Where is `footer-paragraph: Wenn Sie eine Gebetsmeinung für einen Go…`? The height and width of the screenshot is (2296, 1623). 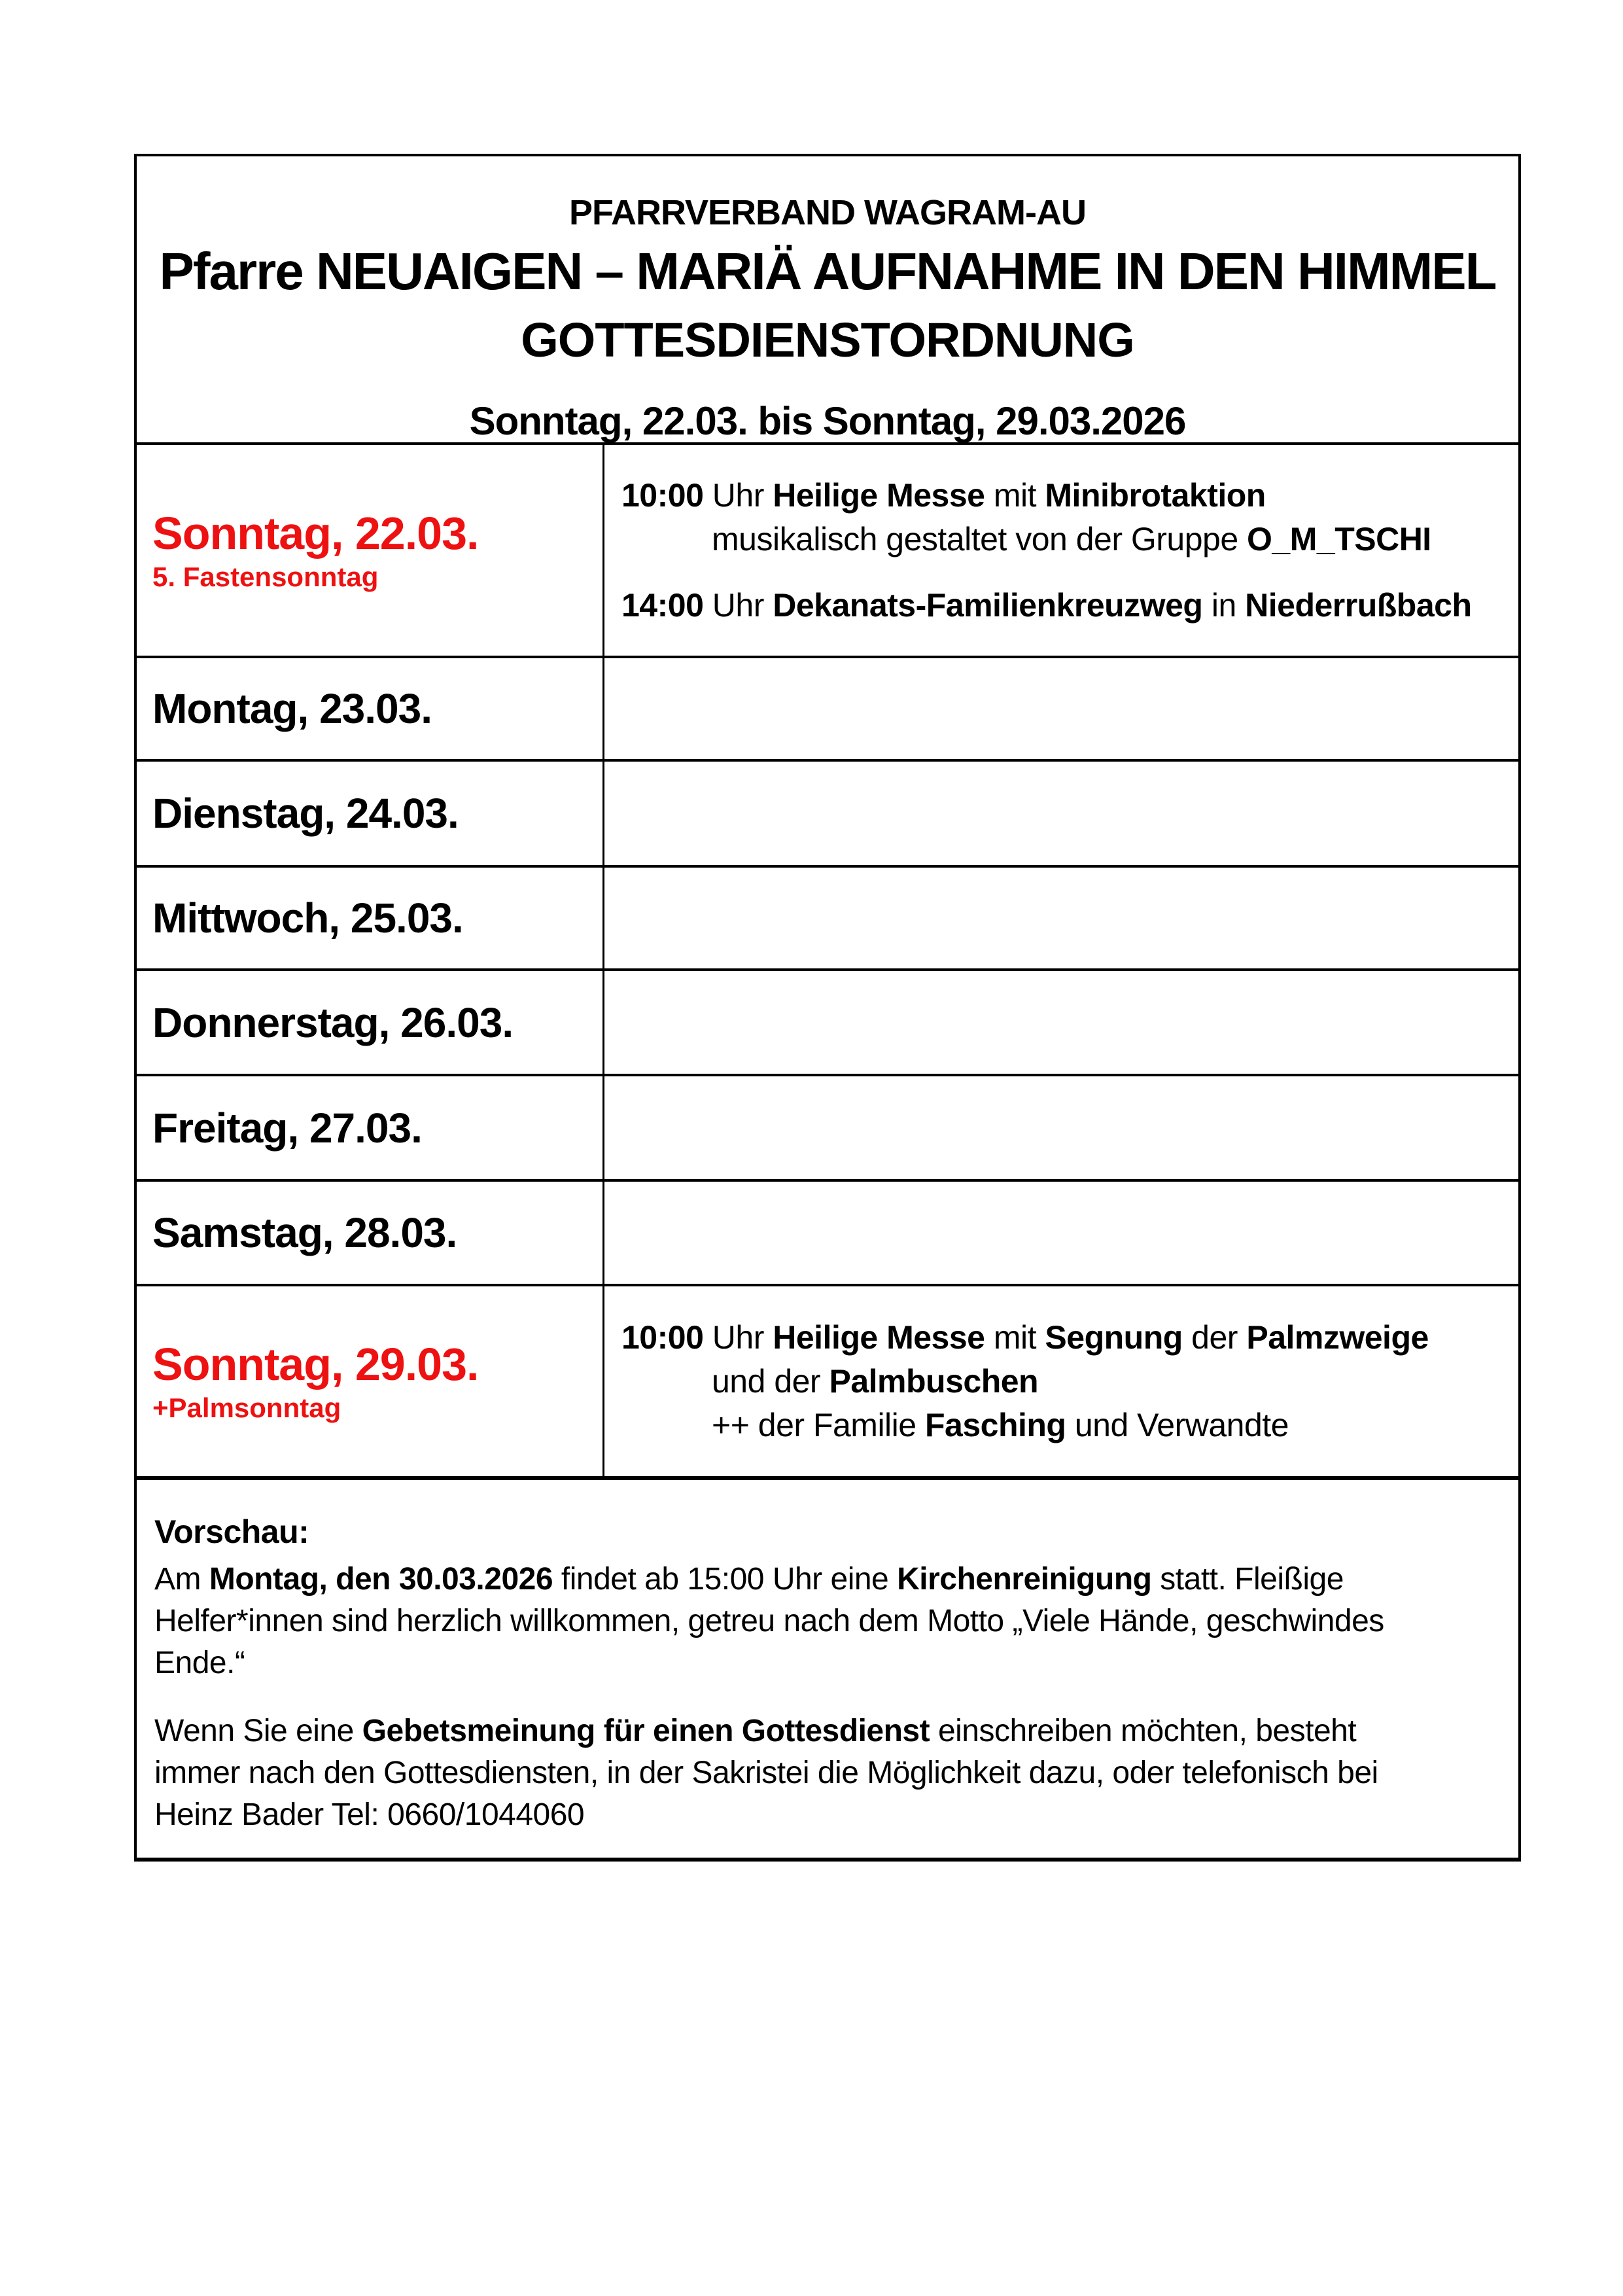
footer-paragraph: Wenn Sie eine Gebetsmeinung für einen Go… is located at coordinates (823, 1773).